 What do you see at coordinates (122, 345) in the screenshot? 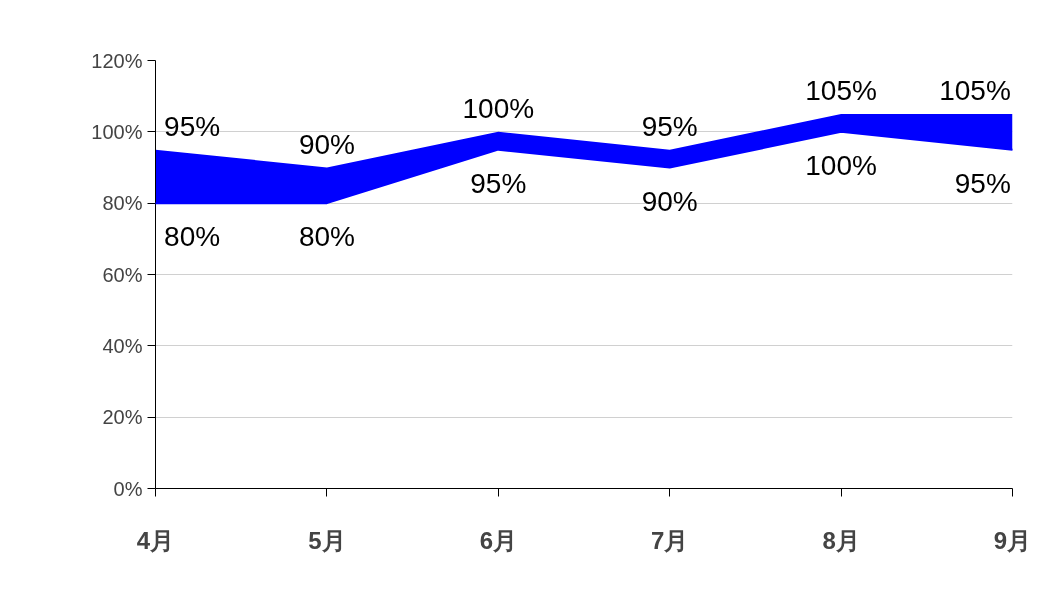
I see `y-tick-label: 40%` at bounding box center [122, 345].